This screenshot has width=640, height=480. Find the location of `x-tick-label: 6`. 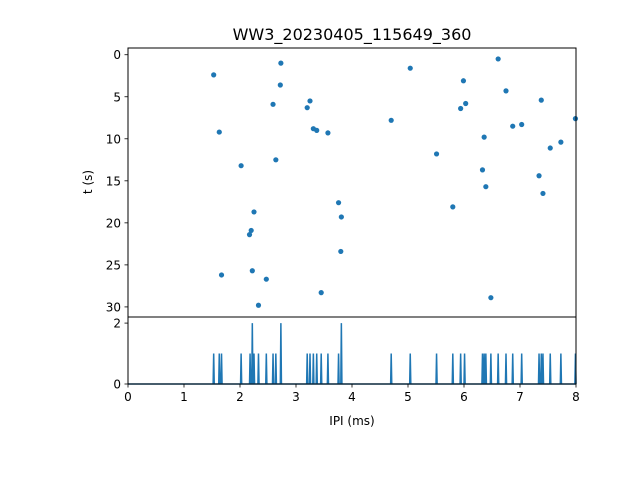

x-tick-label: 6 is located at coordinates (464, 397).